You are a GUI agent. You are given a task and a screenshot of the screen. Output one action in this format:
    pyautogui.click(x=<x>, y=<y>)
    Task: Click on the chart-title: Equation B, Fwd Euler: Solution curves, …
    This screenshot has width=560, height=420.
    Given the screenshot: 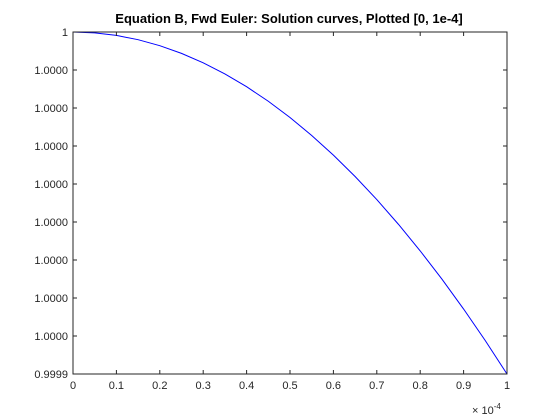 What is the action you would take?
    pyautogui.click(x=288, y=18)
    